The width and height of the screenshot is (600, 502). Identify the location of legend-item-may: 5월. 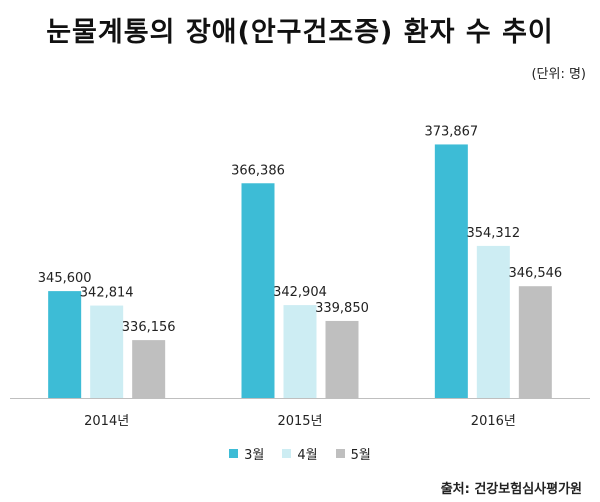
(353, 453).